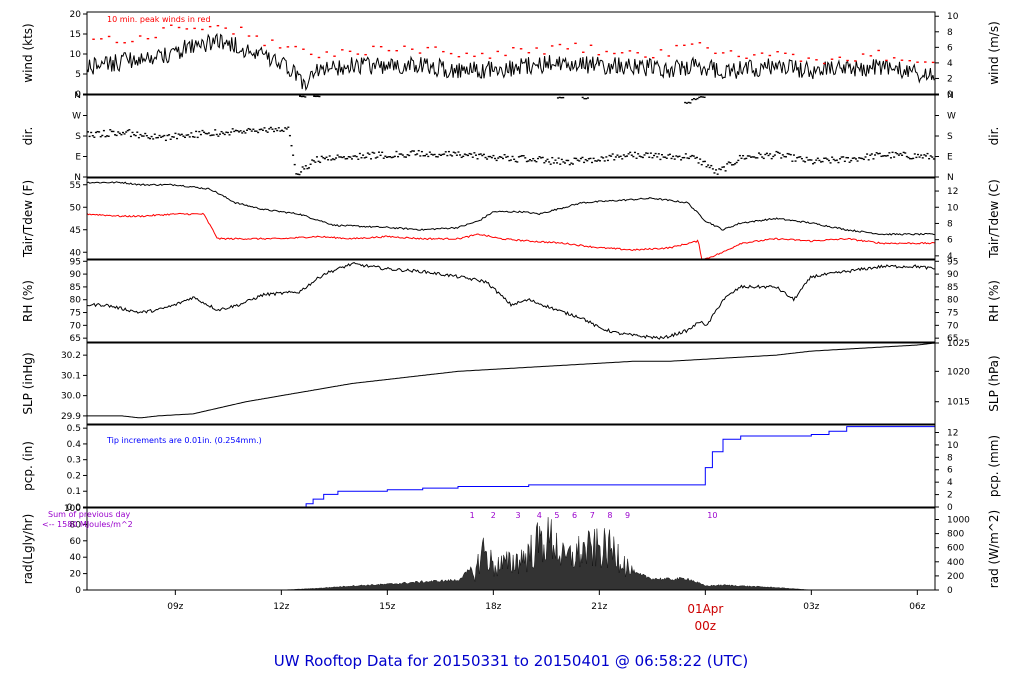 Image resolution: width=1024 pixels, height=700 pixels. Describe the element at coordinates (511, 300) in the screenshot. I see `panel-rh: 65 70 75 80 85 90 95 65 70 75 80 85 90 95 RH (%) RH (%)` at that location.